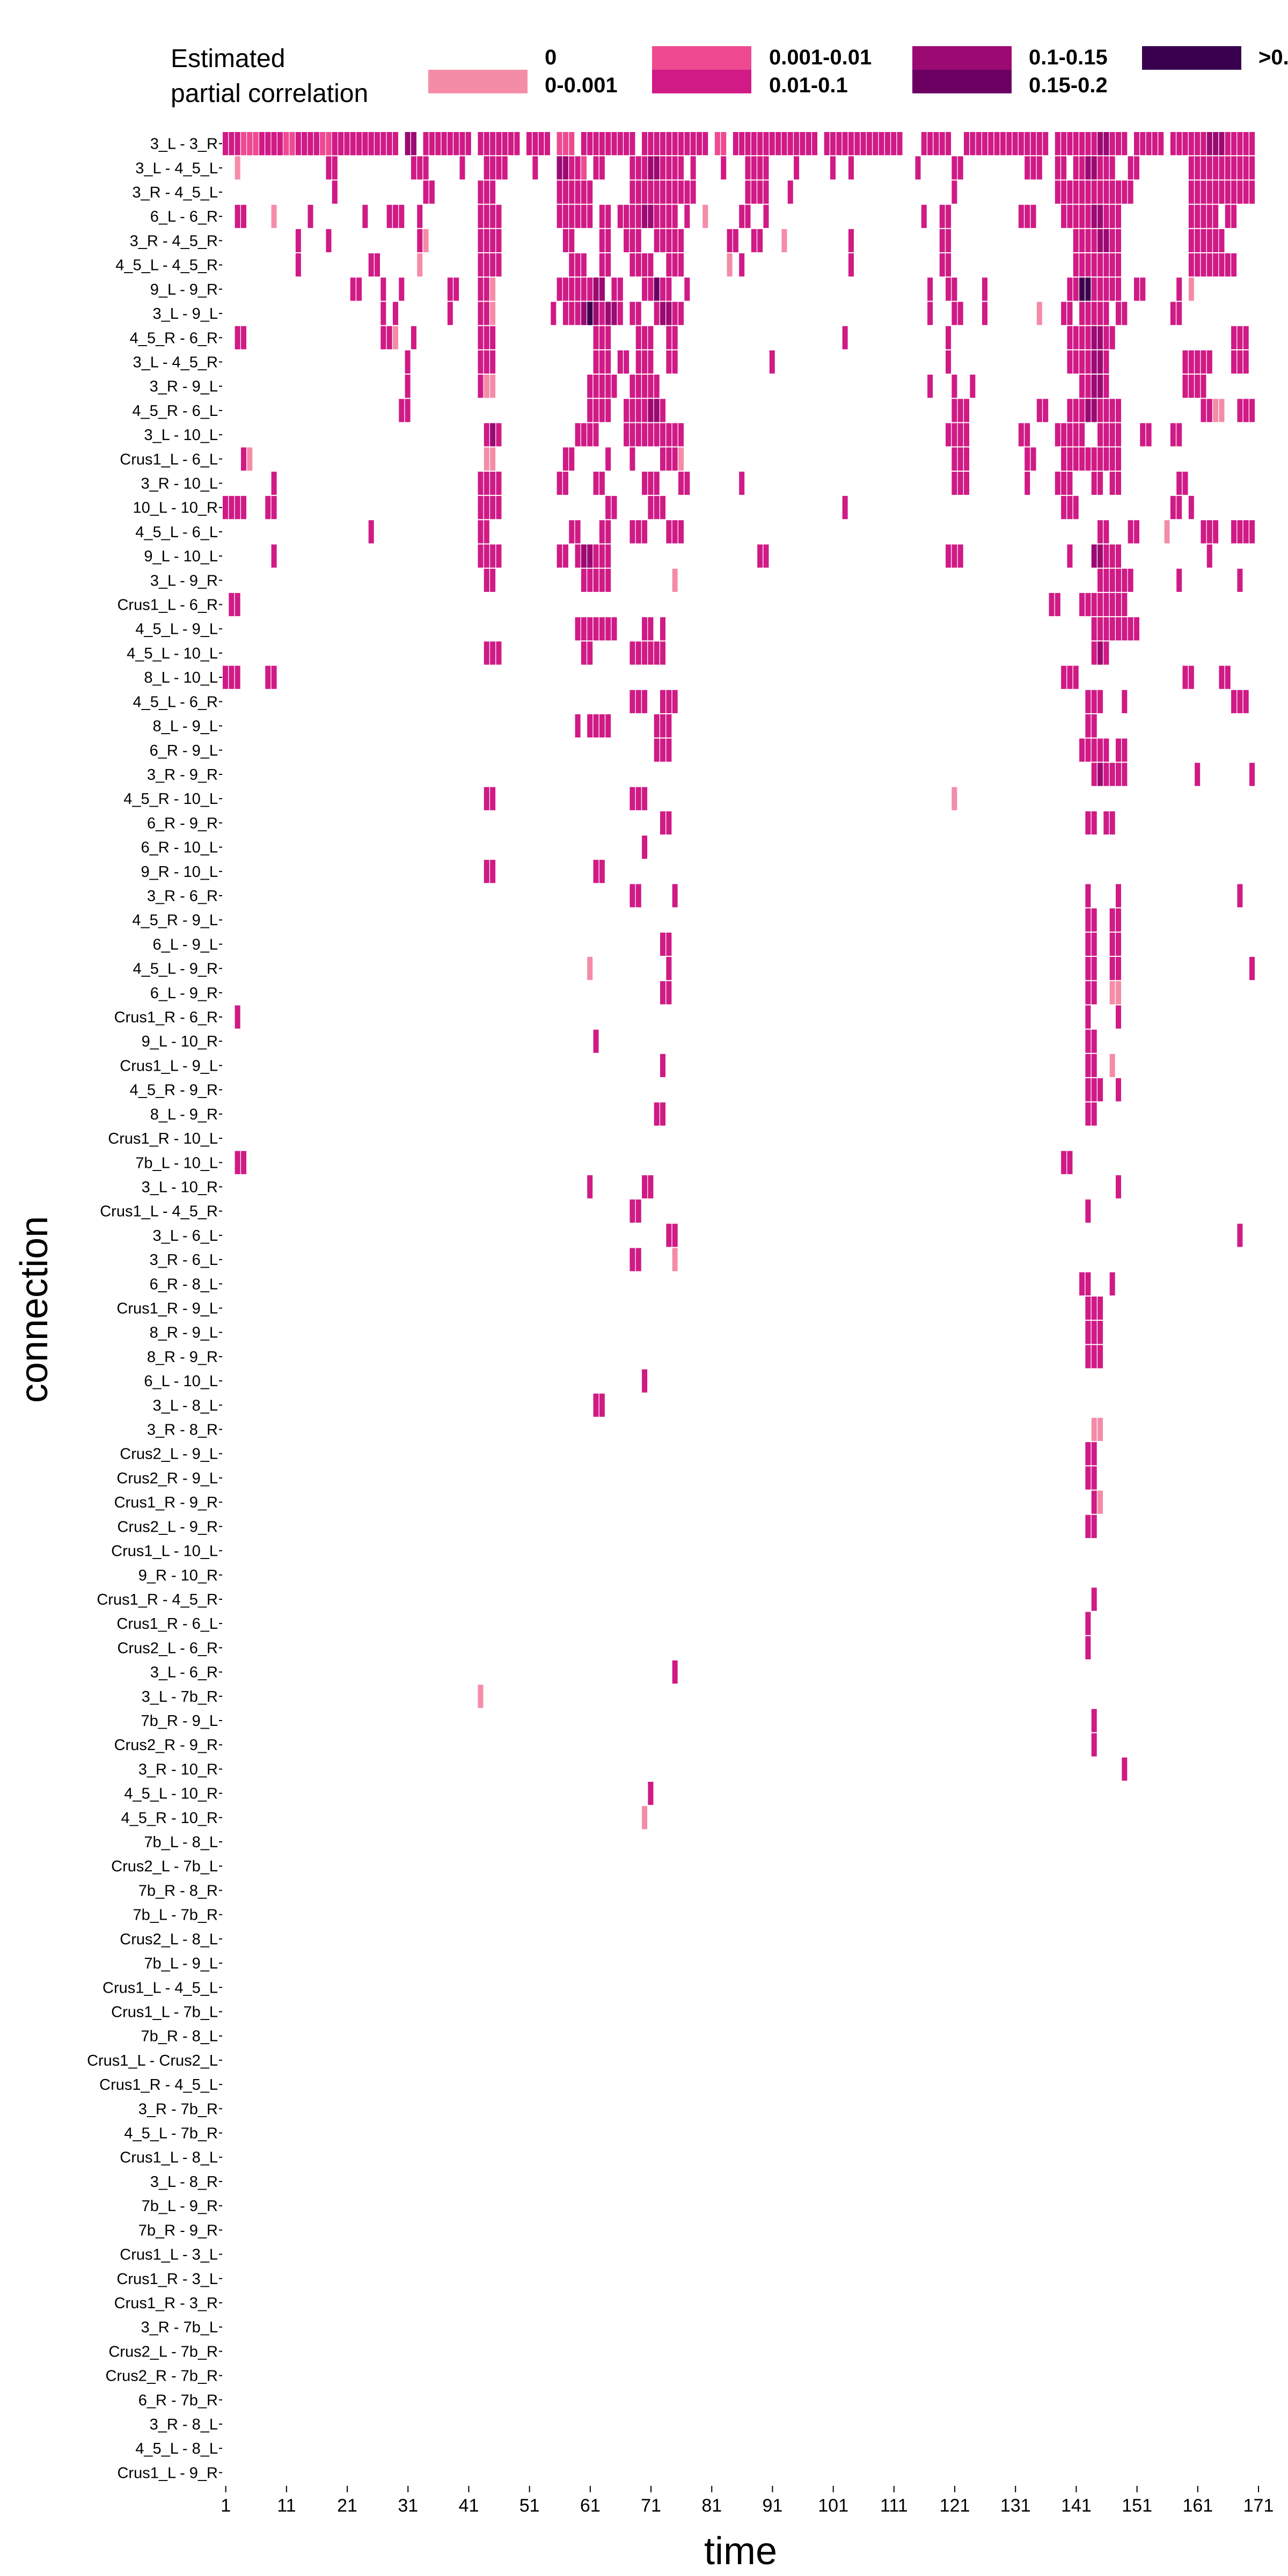  I want to click on connection-label: 3_L - 6_R, so click(184, 1672).